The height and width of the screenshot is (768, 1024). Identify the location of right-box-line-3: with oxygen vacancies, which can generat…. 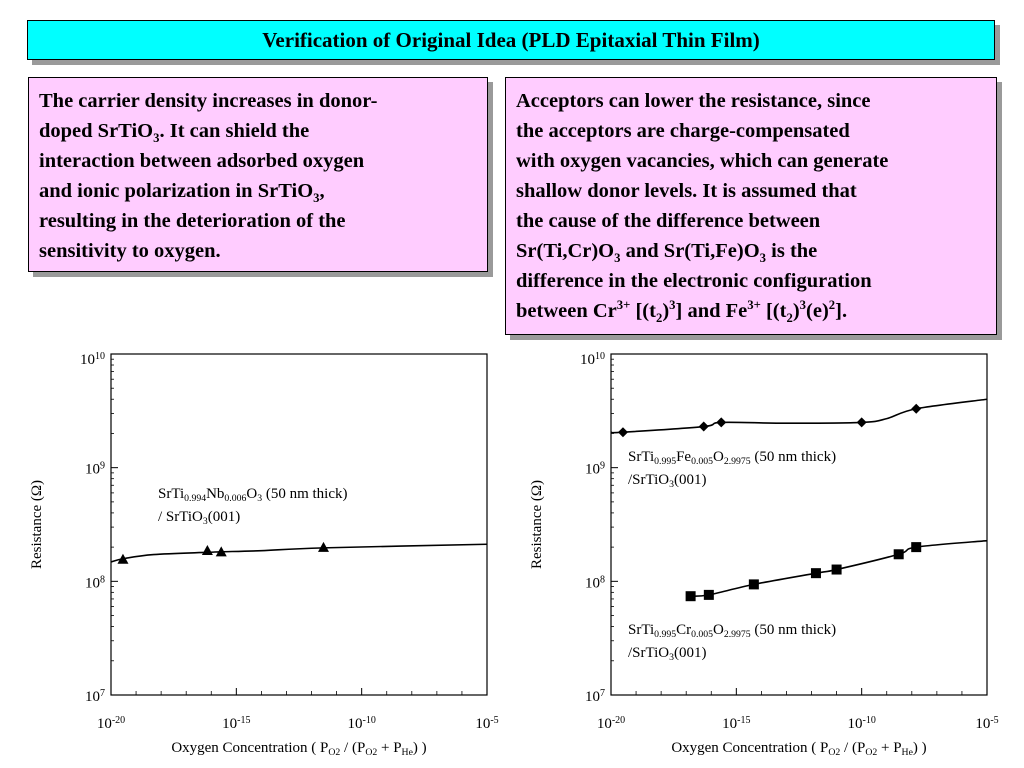
(702, 161).